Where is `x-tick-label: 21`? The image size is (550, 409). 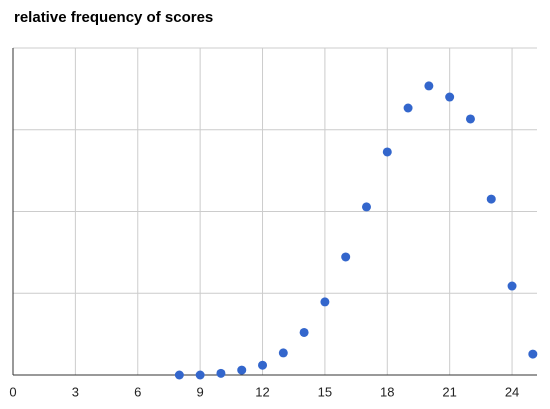
x-tick-label: 21 is located at coordinates (449, 391).